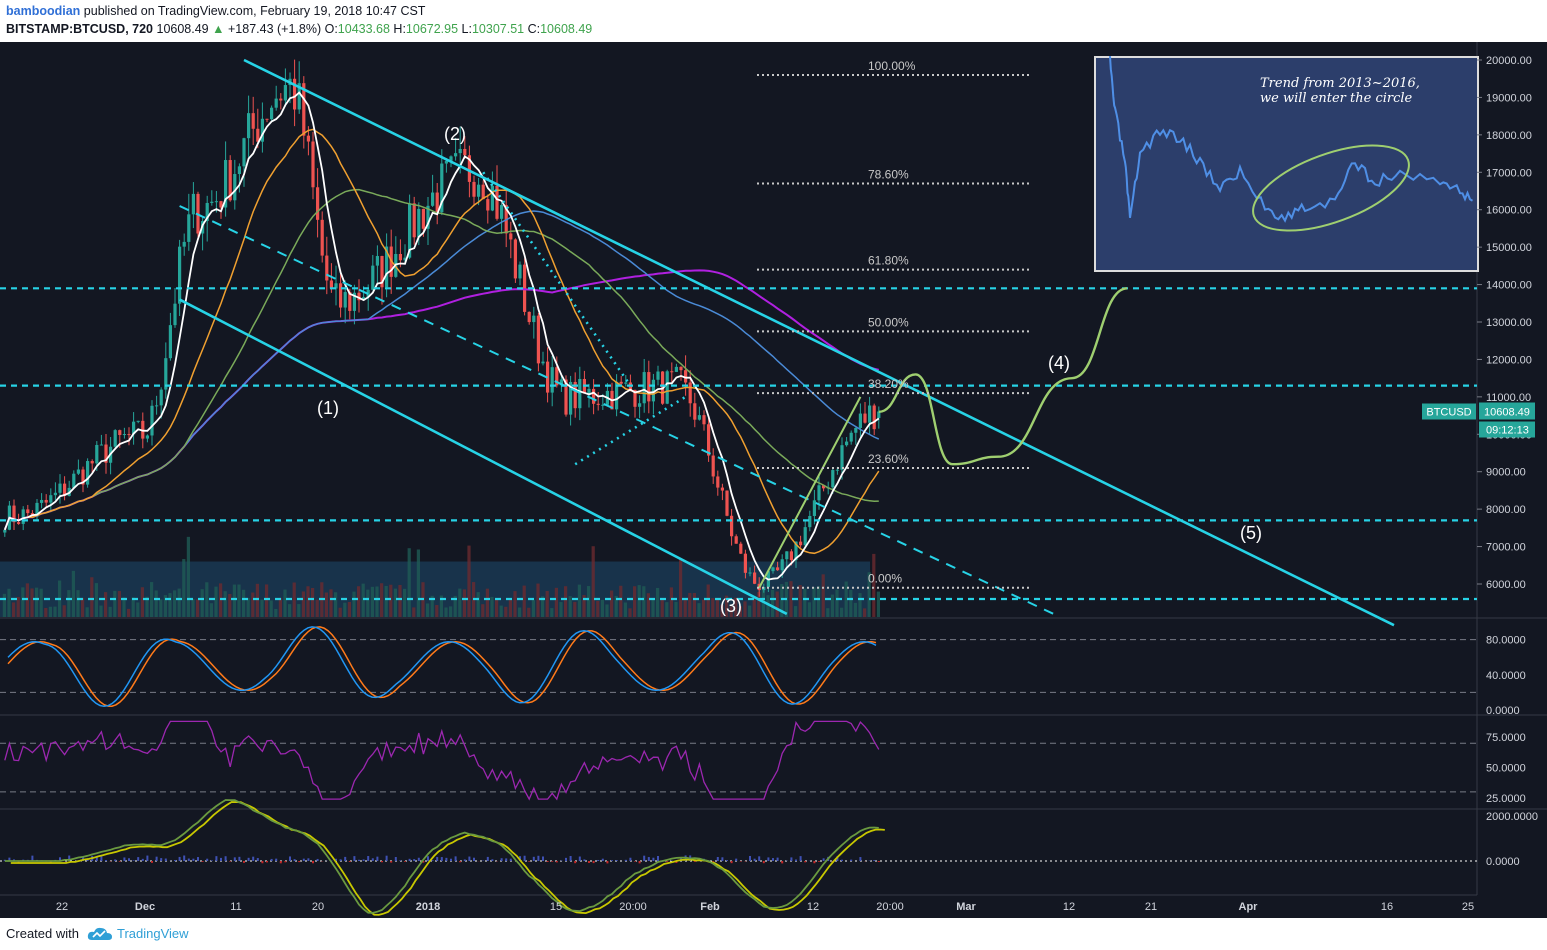 This screenshot has width=1547, height=950. Describe the element at coordinates (43, 11) in the screenshot. I see `publisher-name: bamboodian` at that location.